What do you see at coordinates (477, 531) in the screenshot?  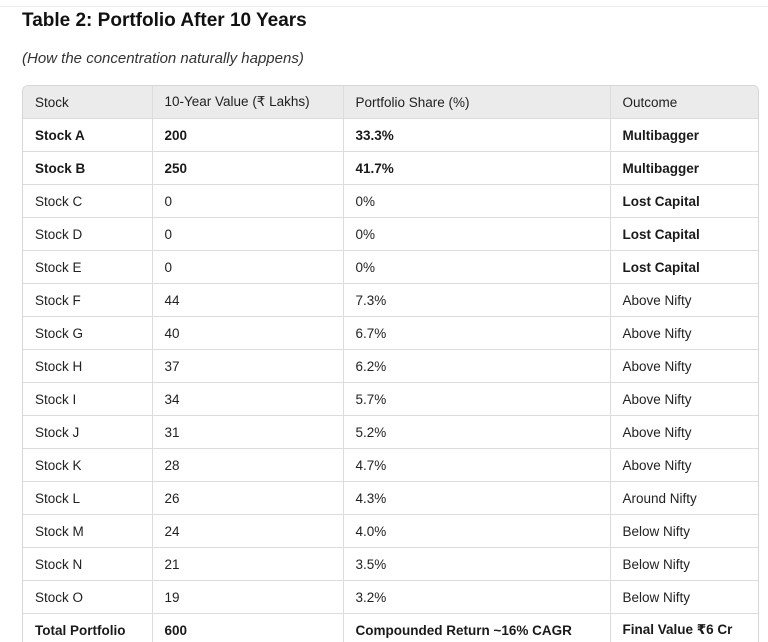 I see `cell-share: 4.0%` at bounding box center [477, 531].